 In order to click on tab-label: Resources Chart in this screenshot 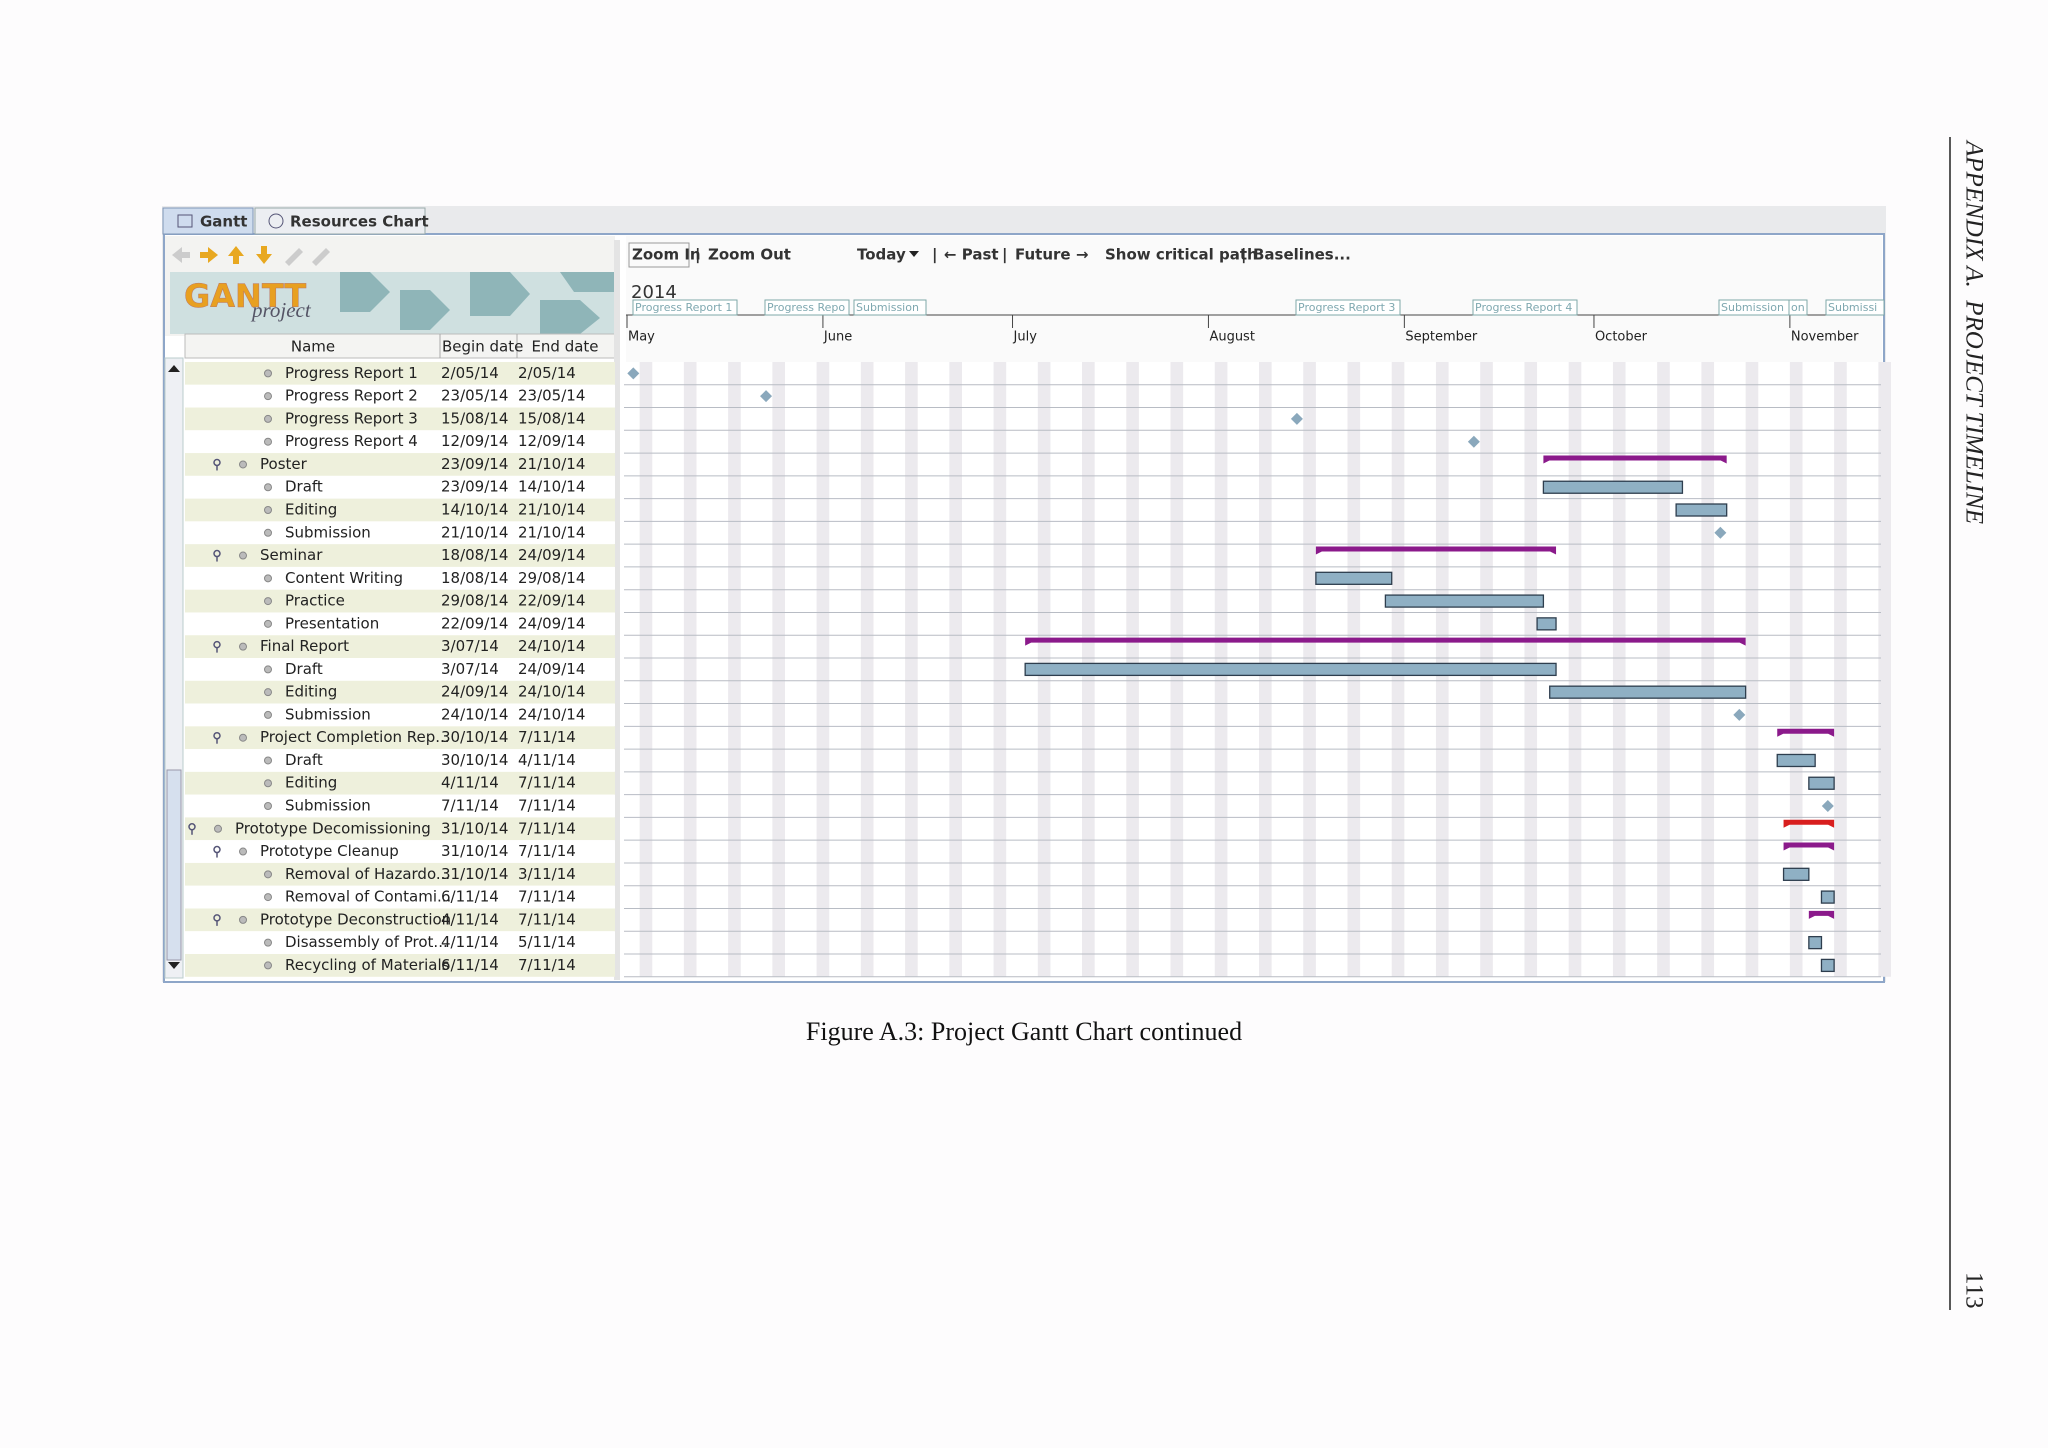, I will do `click(359, 222)`.